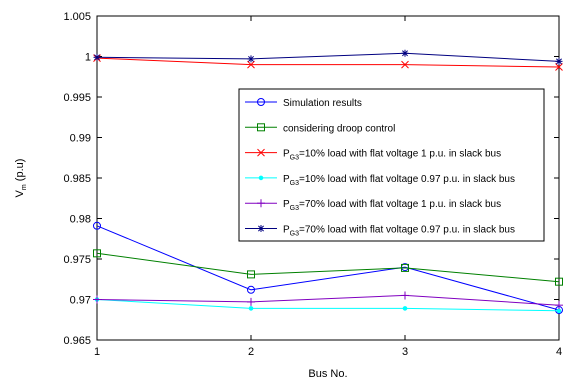 The width and height of the screenshot is (579, 385). Describe the element at coordinates (339, 128) in the screenshot. I see `legend-label: considering droop control` at that location.